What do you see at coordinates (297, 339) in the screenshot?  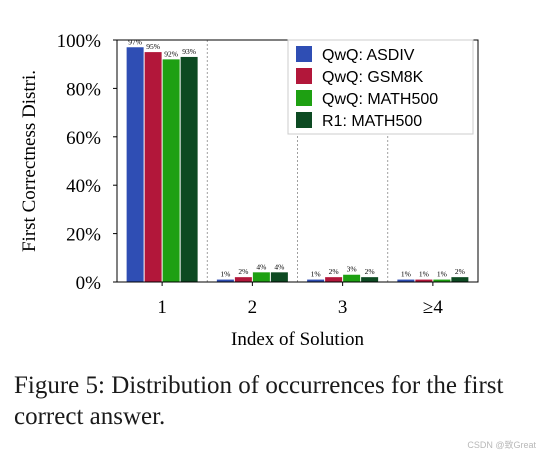 I see `x-axis-label: Index of Solution` at bounding box center [297, 339].